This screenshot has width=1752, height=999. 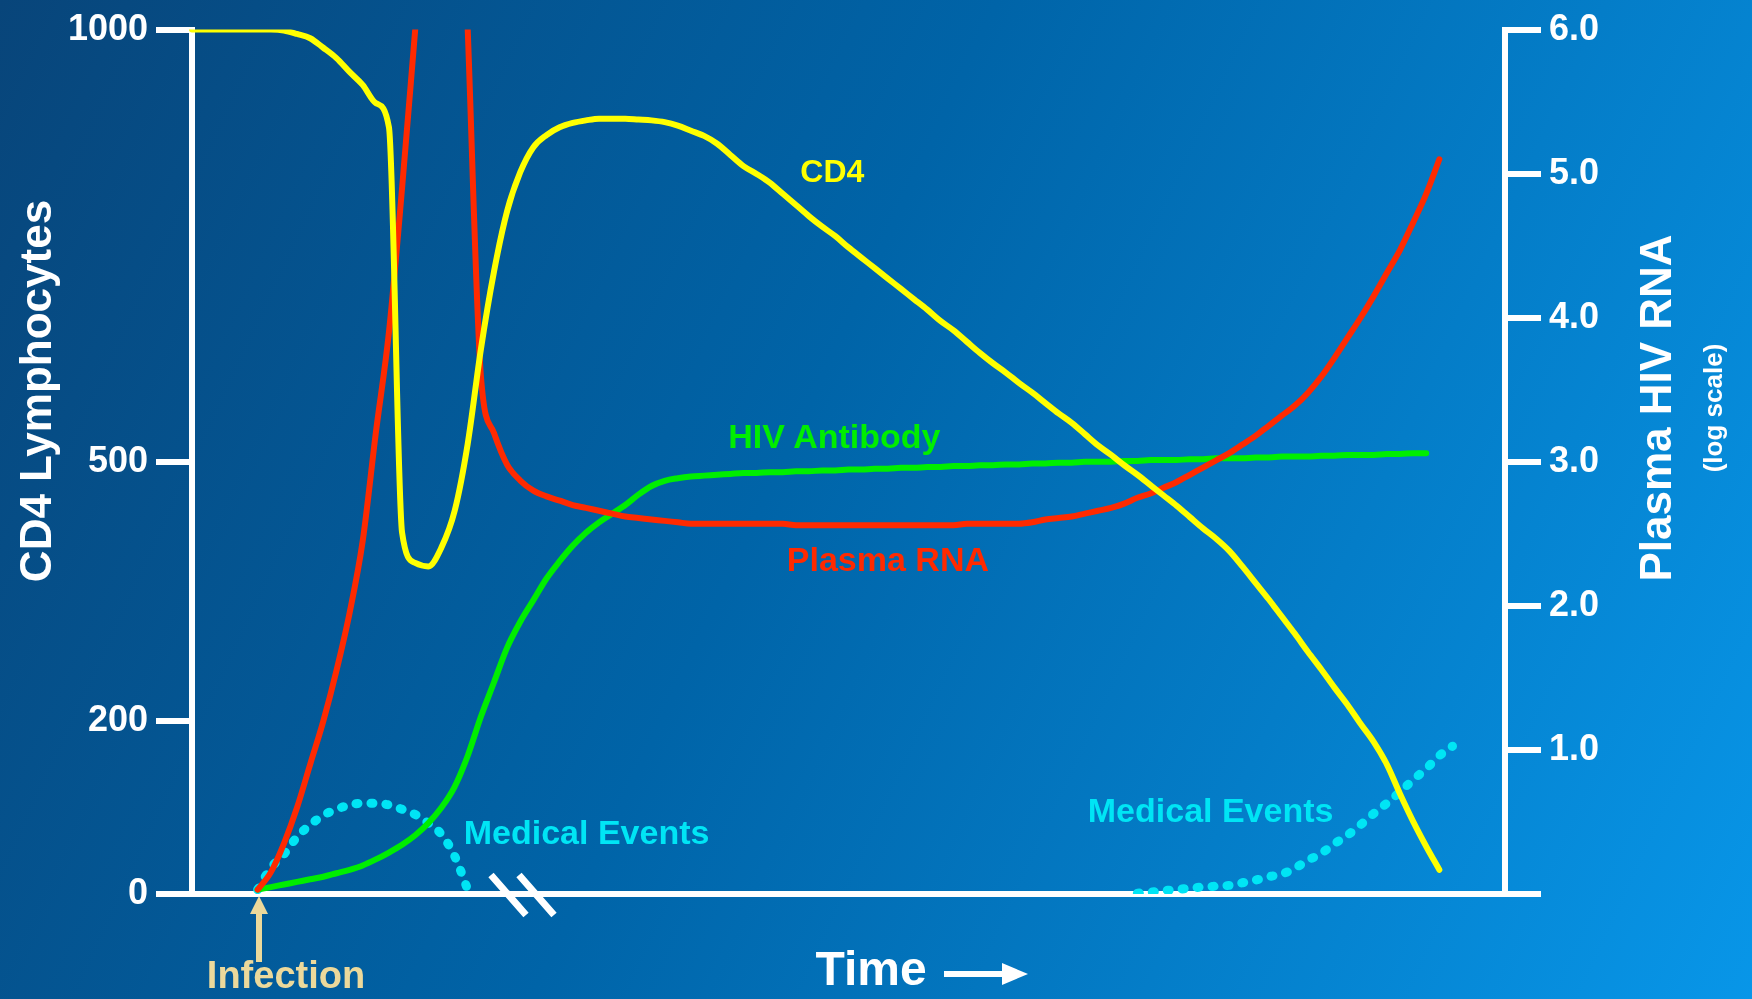 What do you see at coordinates (117, 459) in the screenshot?
I see `y-tick-label: 500` at bounding box center [117, 459].